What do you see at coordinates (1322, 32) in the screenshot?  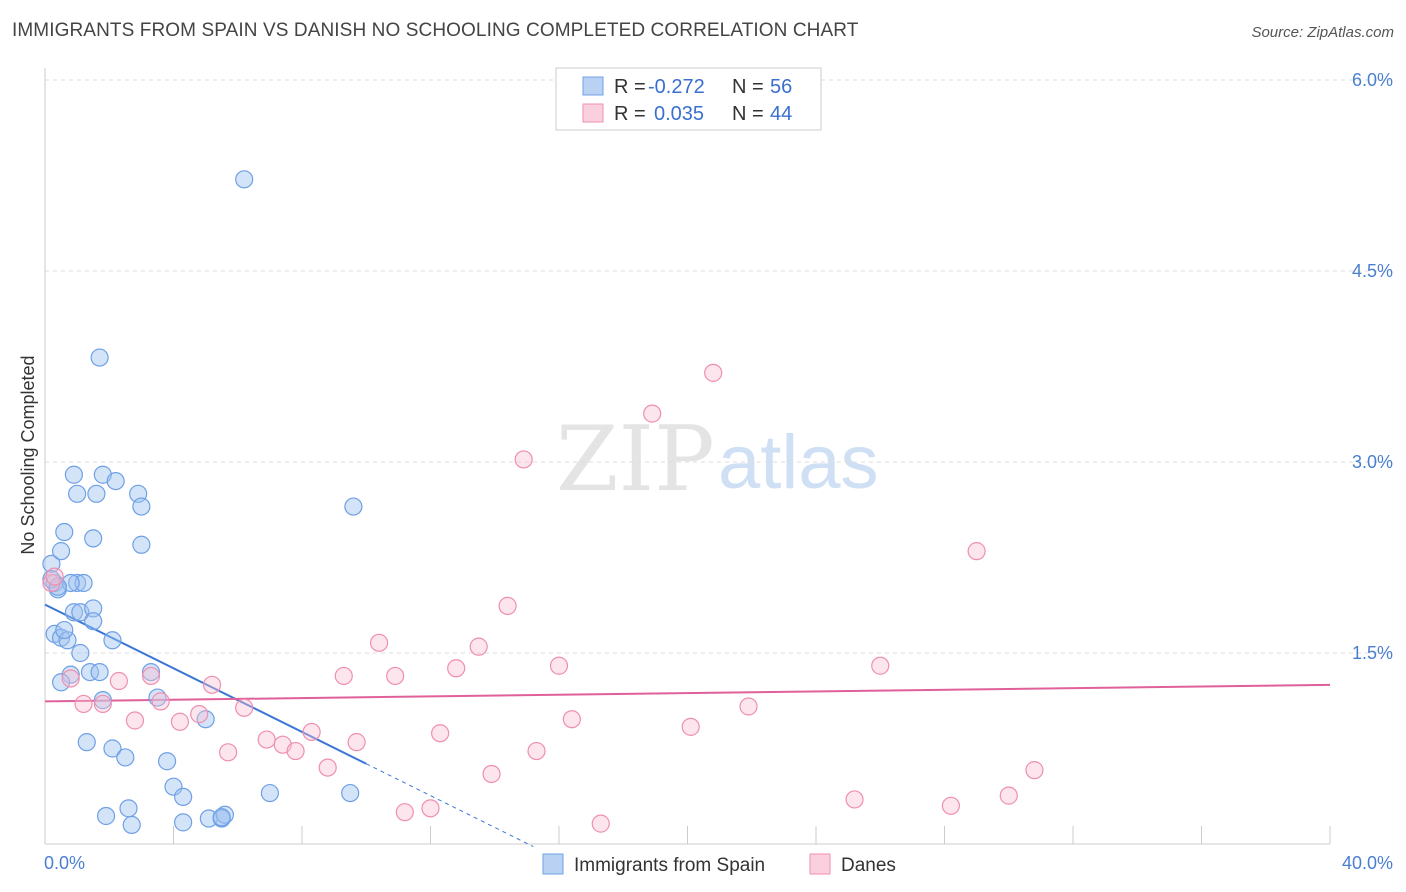 I see `source-label: Source: ZipAtlas.com` at bounding box center [1322, 32].